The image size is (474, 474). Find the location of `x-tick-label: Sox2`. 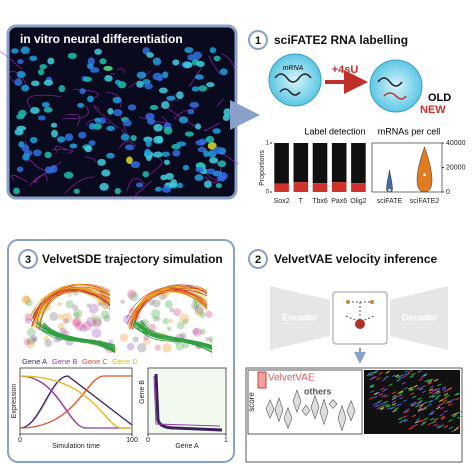

x-tick-label: Sox2 is located at coordinates (282, 201).